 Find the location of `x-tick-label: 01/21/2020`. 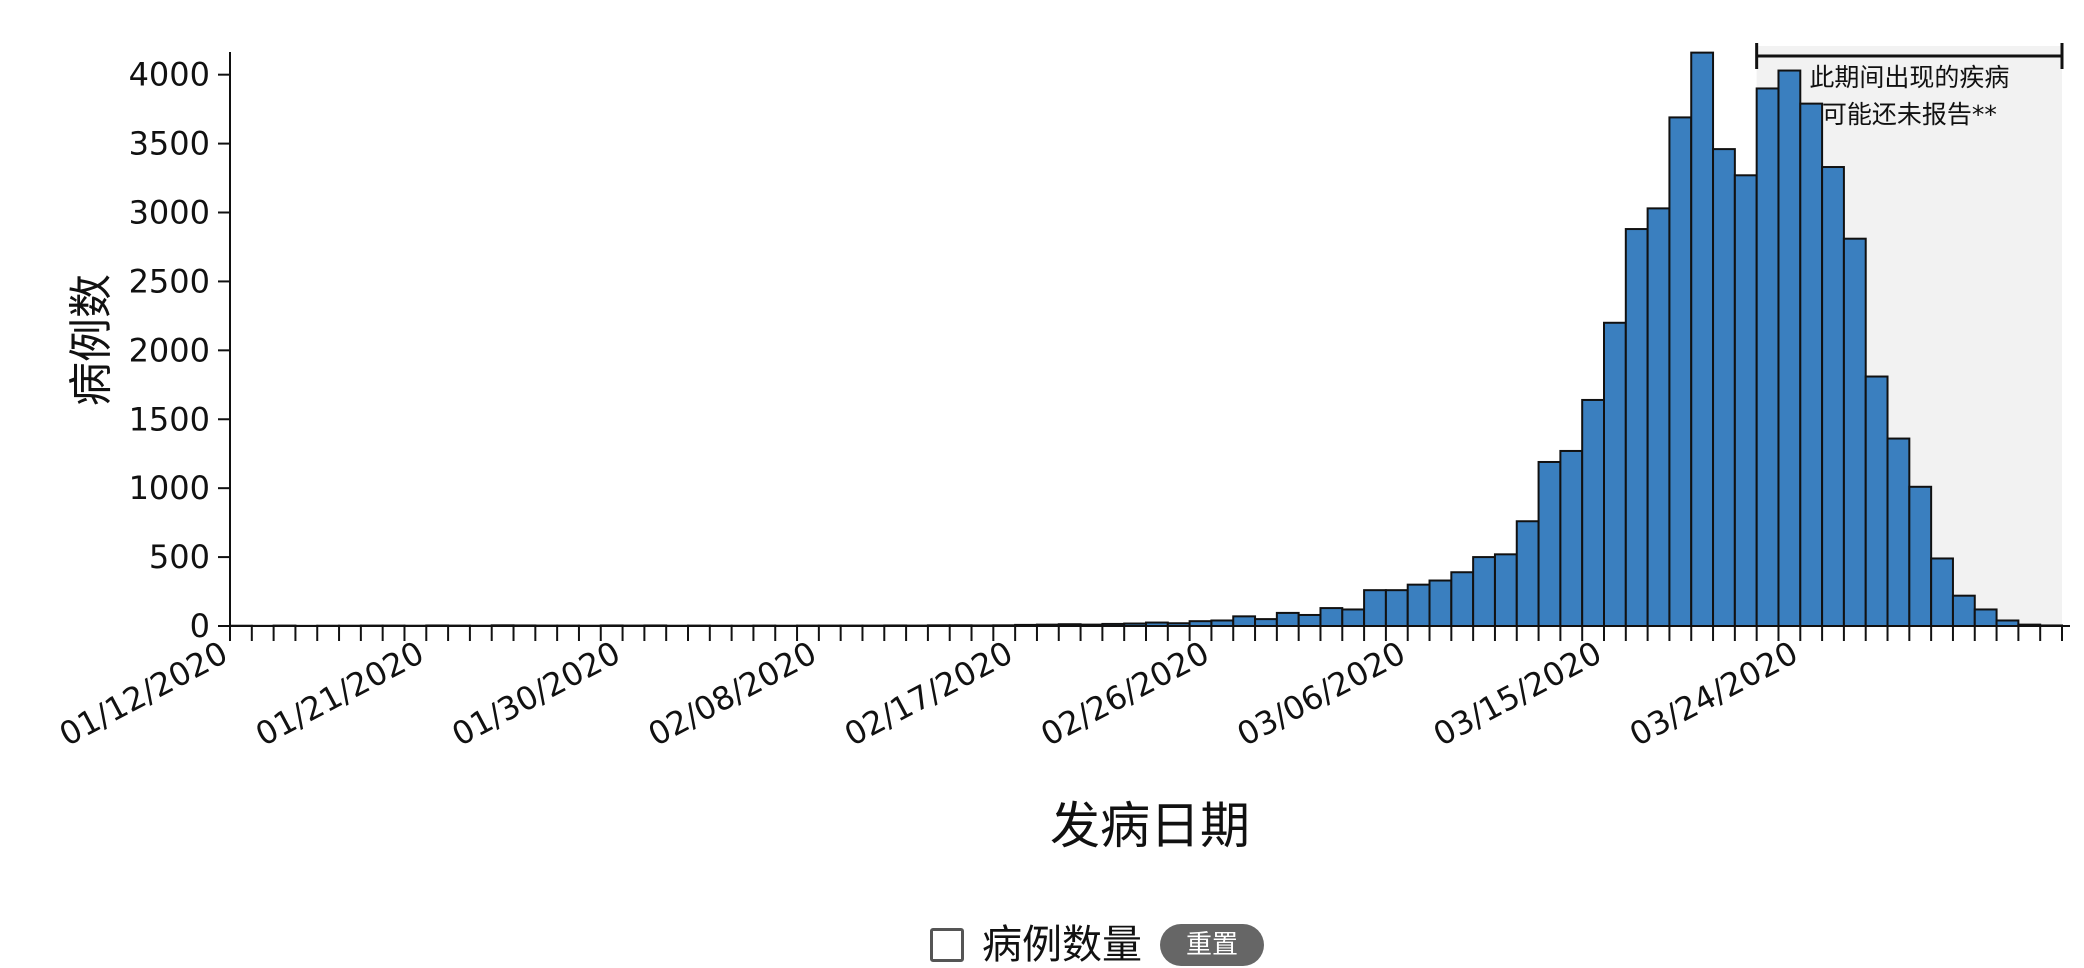

x-tick-label: 01/21/2020 is located at coordinates (339, 694).